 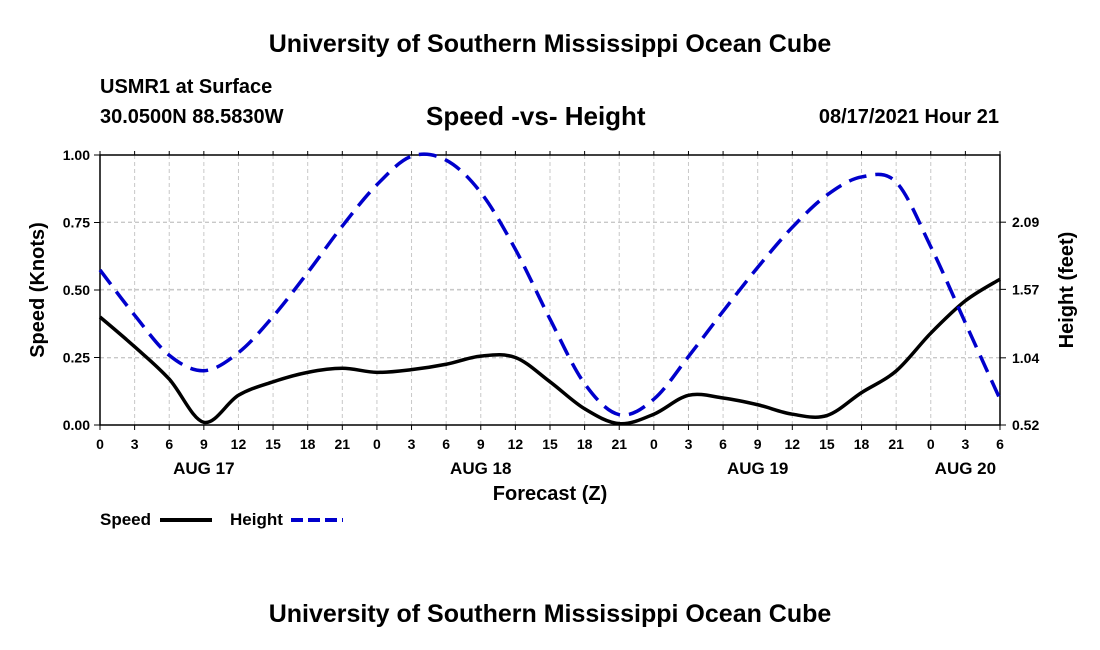 What do you see at coordinates (76, 155) in the screenshot?
I see `y-left-tick-label: 1.00` at bounding box center [76, 155].